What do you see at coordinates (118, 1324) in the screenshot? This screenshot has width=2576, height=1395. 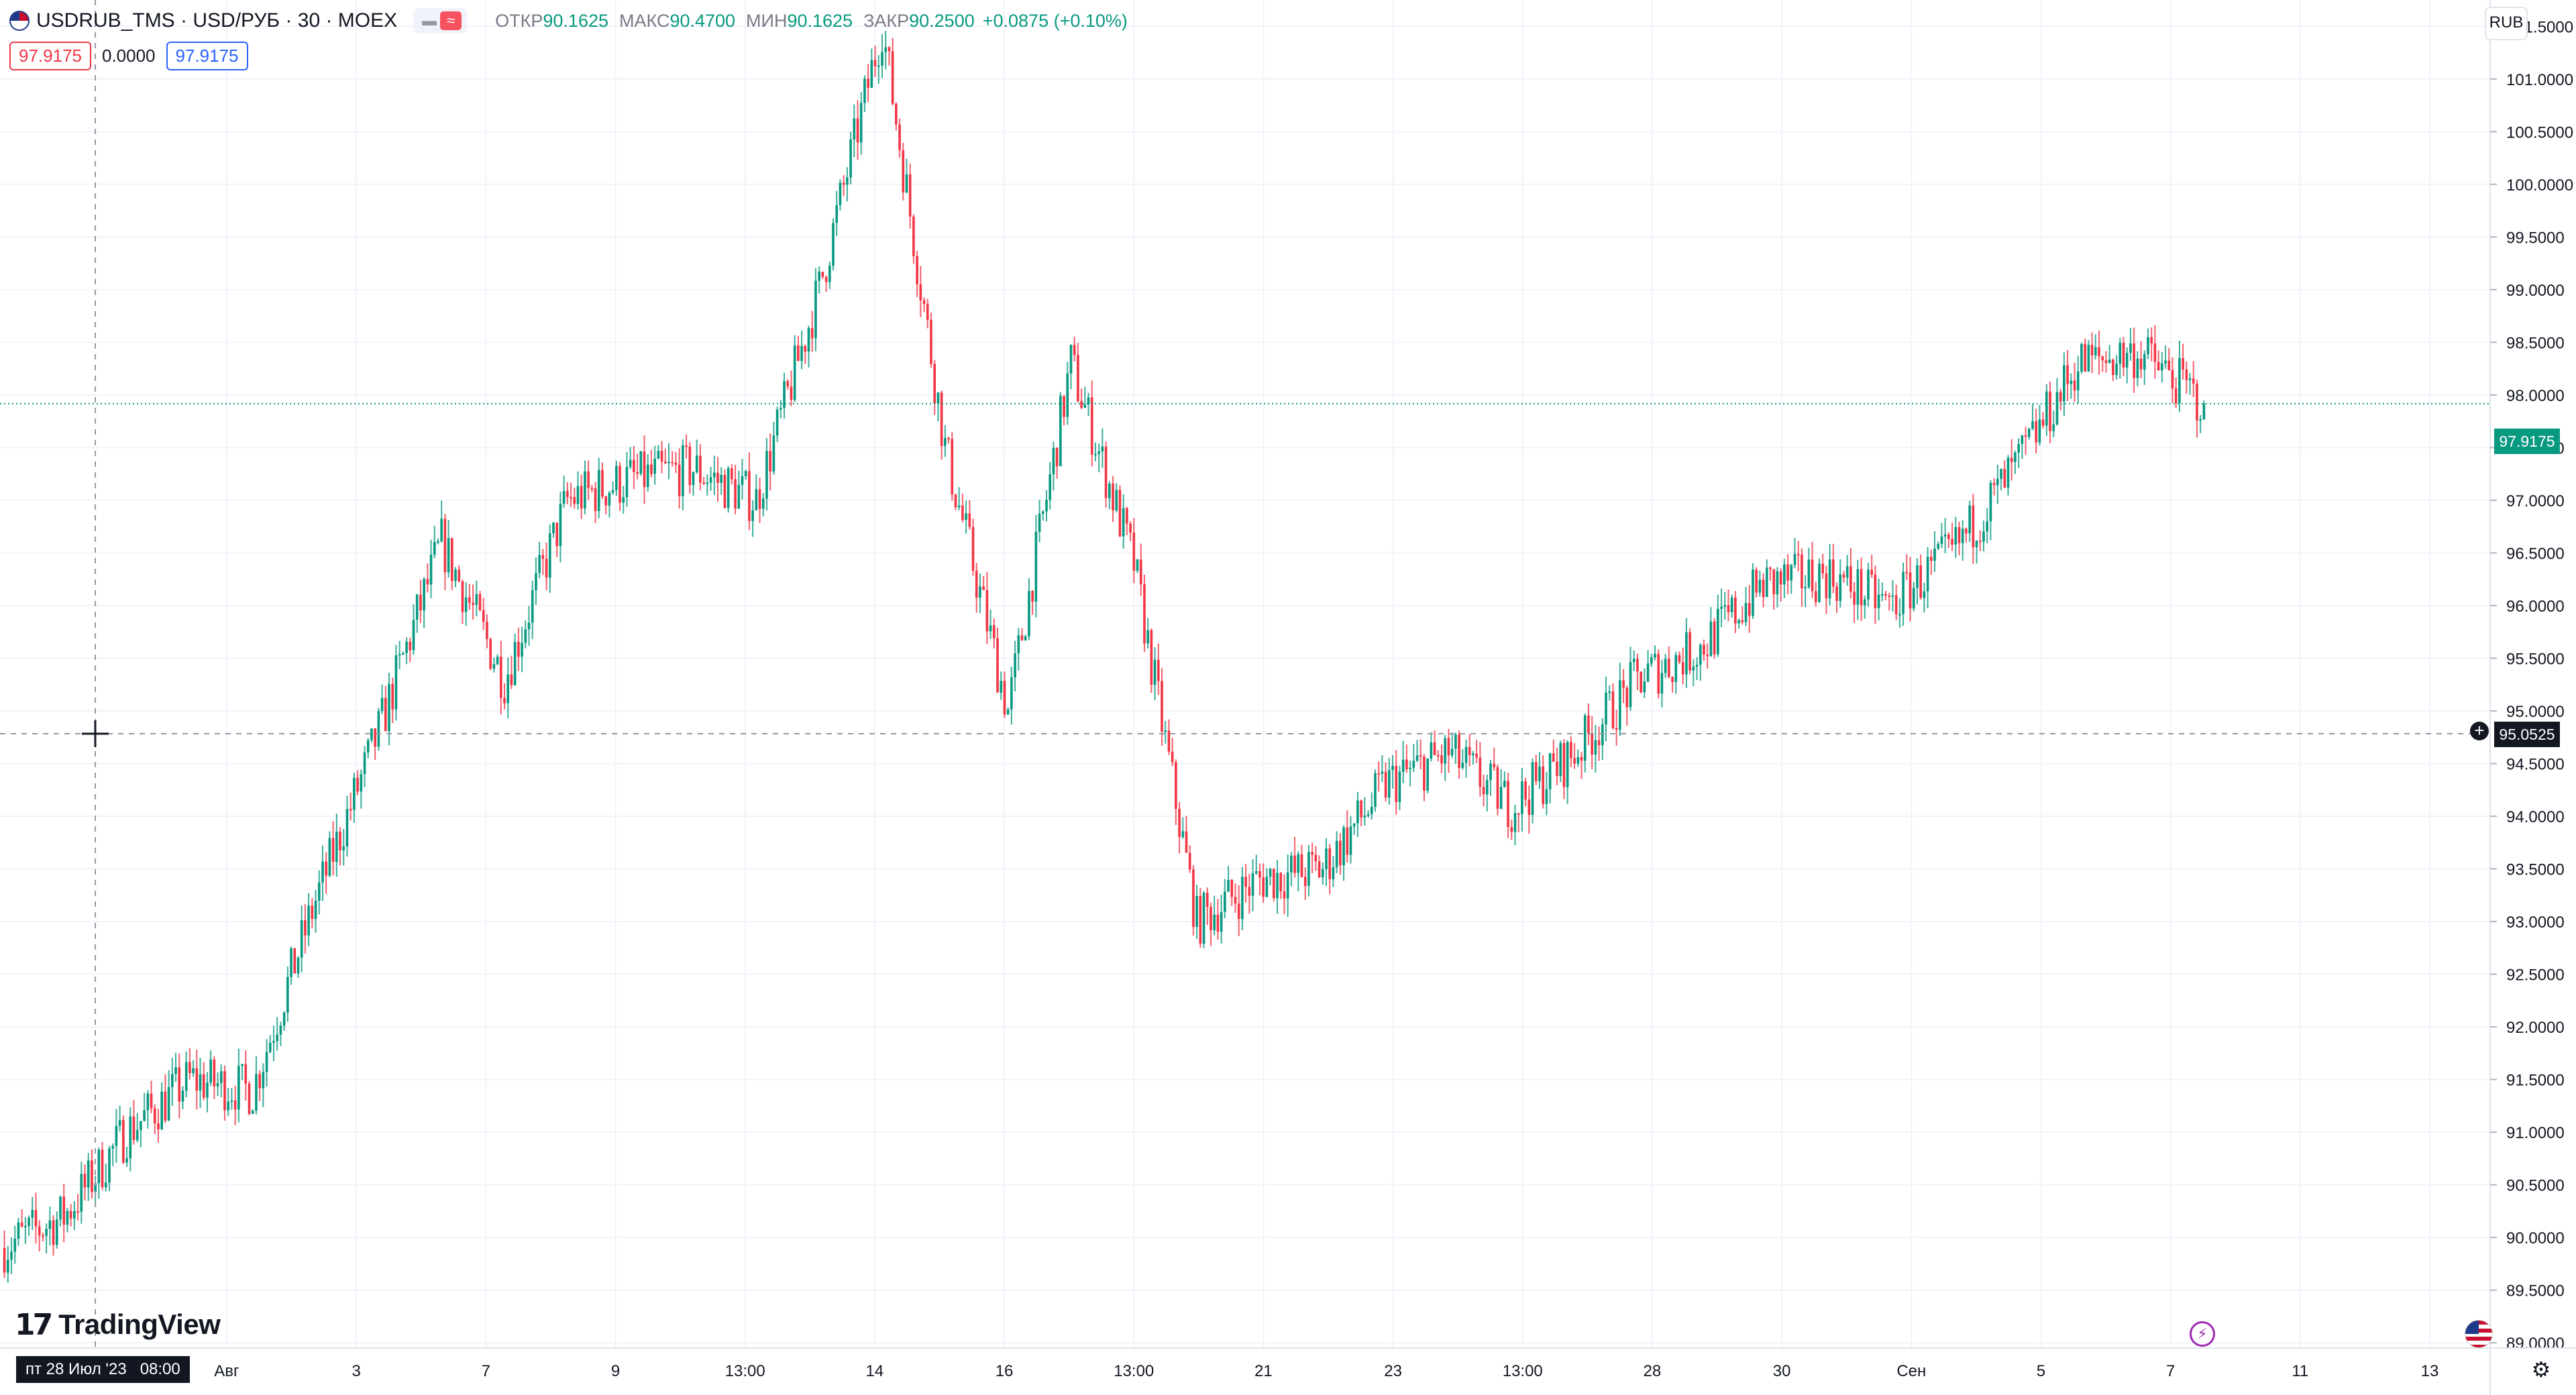 I see `tradingview-logo: 𝟭𝟳 TradingView` at bounding box center [118, 1324].